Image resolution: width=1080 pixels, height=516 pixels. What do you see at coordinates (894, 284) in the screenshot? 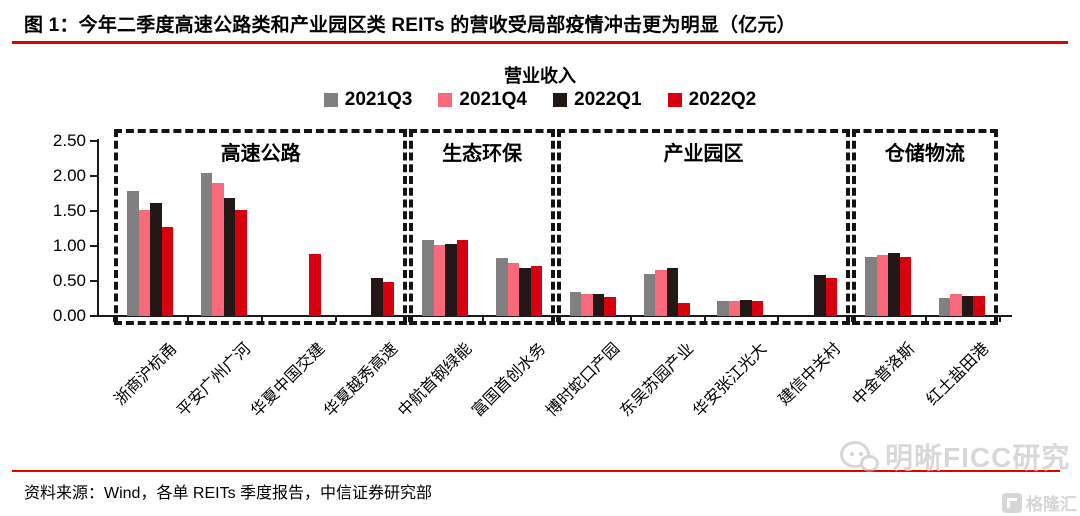
I see `bar-2022Q1-中金普洛斯` at bounding box center [894, 284].